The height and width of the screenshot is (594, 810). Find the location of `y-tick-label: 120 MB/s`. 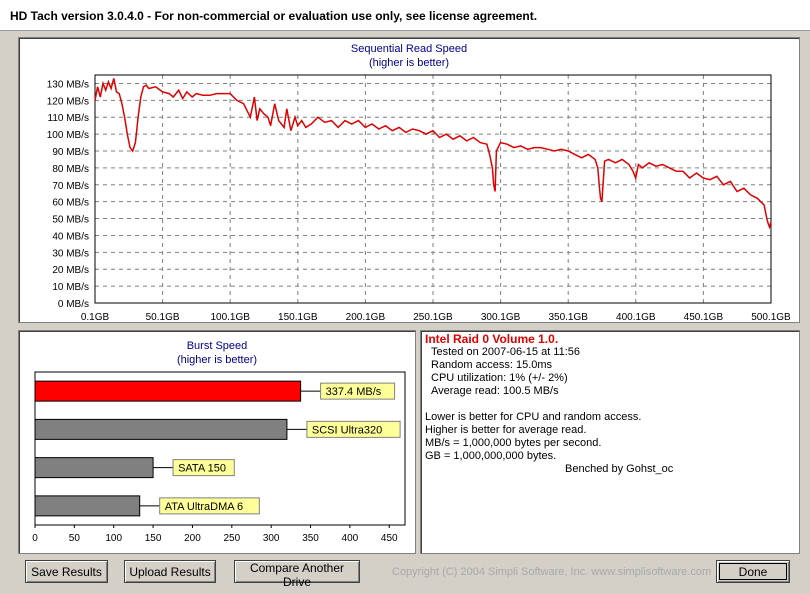

y-tick-label: 120 MB/s is located at coordinates (68, 101).